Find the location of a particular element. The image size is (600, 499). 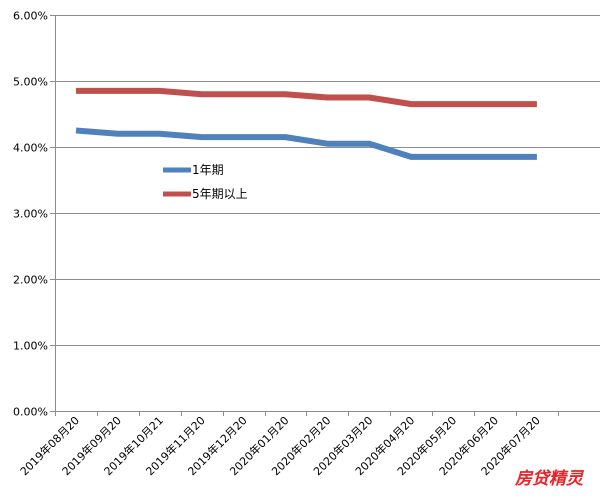

y-axis-tick-labels: 0.00% 1.00% 2.00% 3.00% 4.00% 5.00% 6.00% is located at coordinates (30, 214).